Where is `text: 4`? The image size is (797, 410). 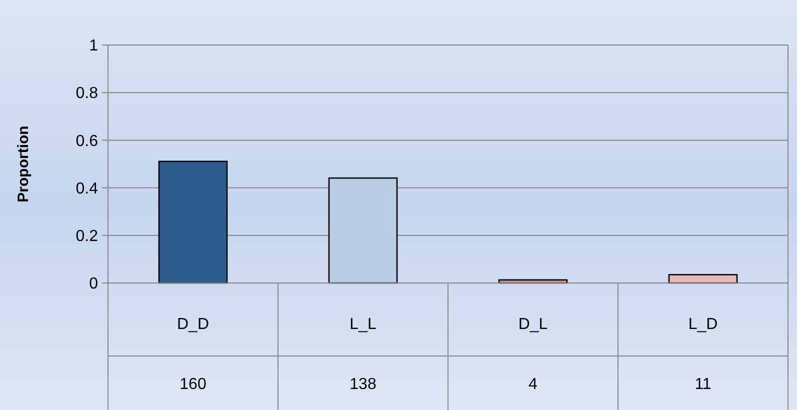
text: 4 is located at coordinates (533, 384).